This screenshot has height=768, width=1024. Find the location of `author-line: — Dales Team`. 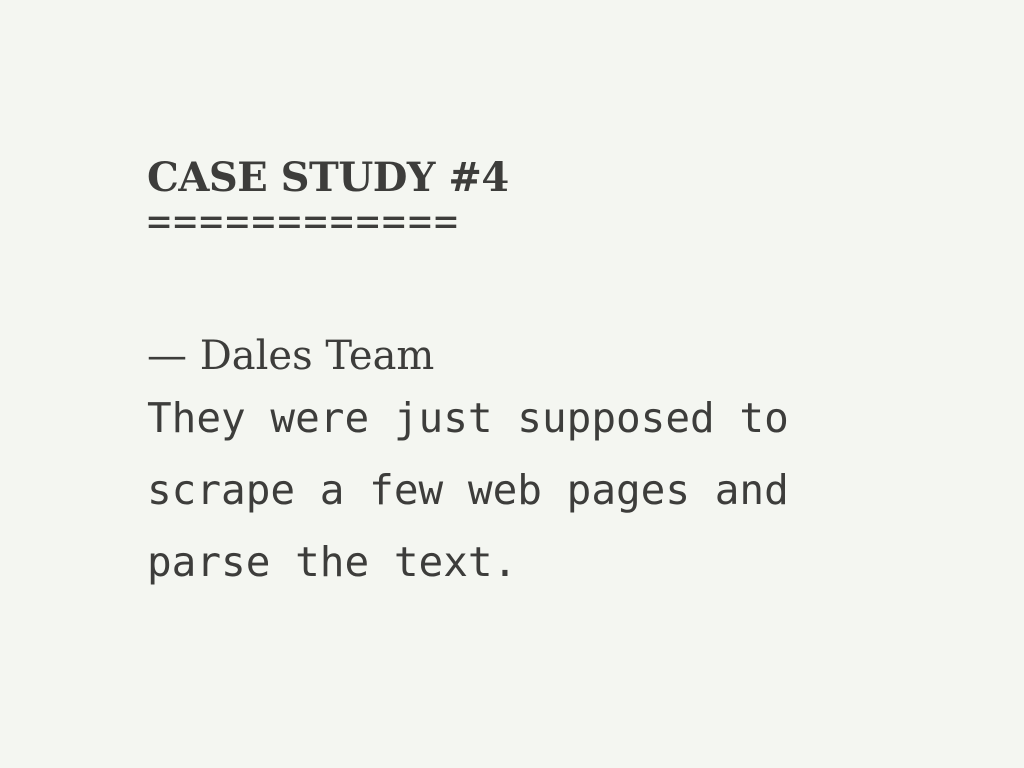

author-line: — Dales Team is located at coordinates (291, 356).